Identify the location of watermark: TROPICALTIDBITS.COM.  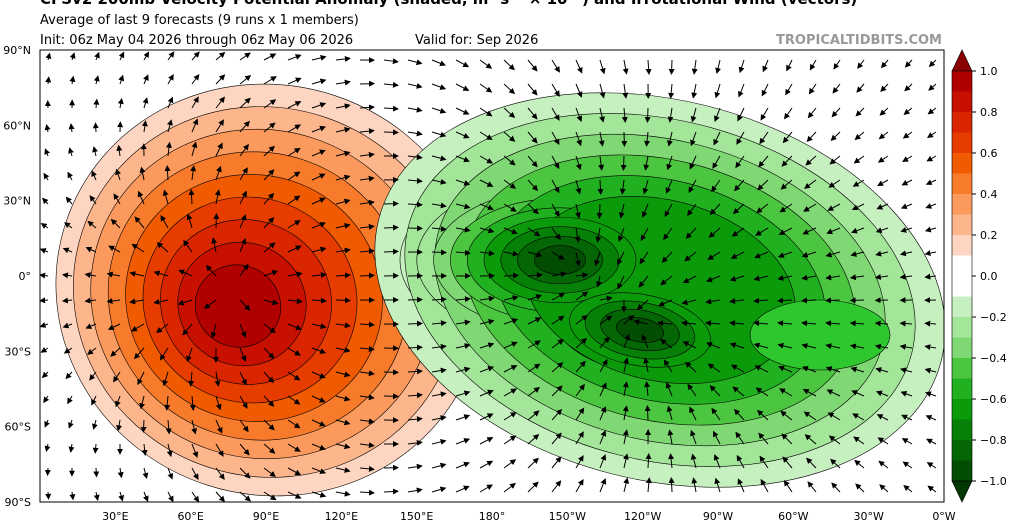
(859, 40).